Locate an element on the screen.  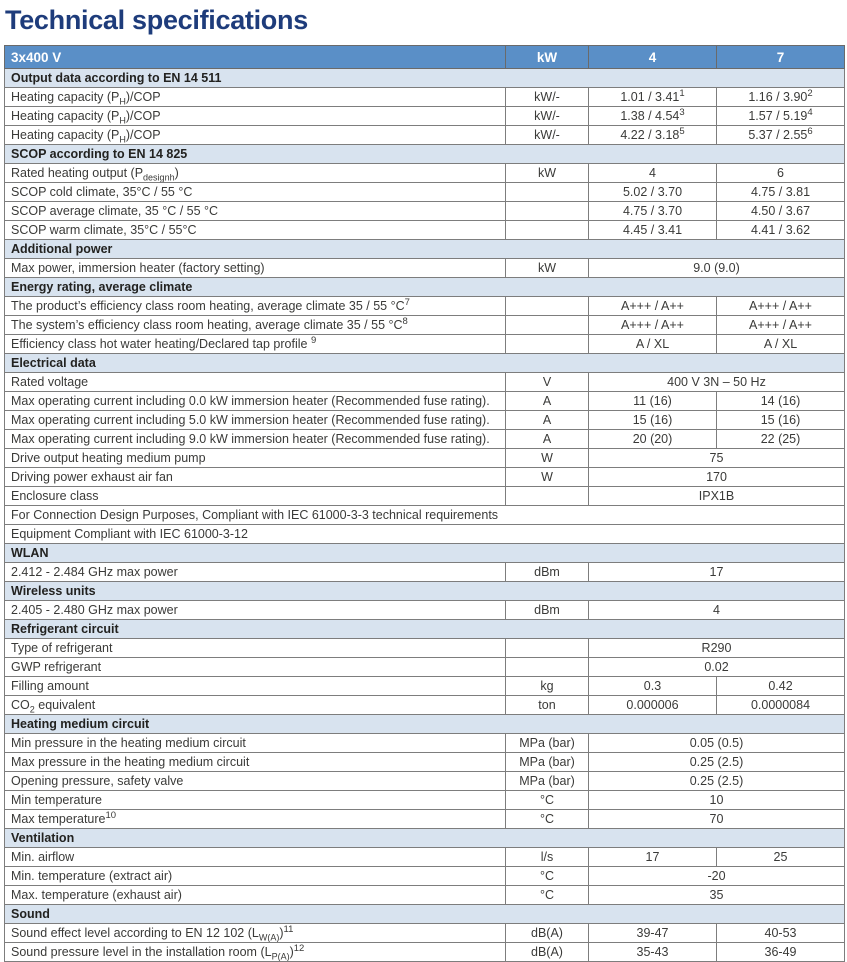
section-row: Ventilation is located at coordinates (424, 838).